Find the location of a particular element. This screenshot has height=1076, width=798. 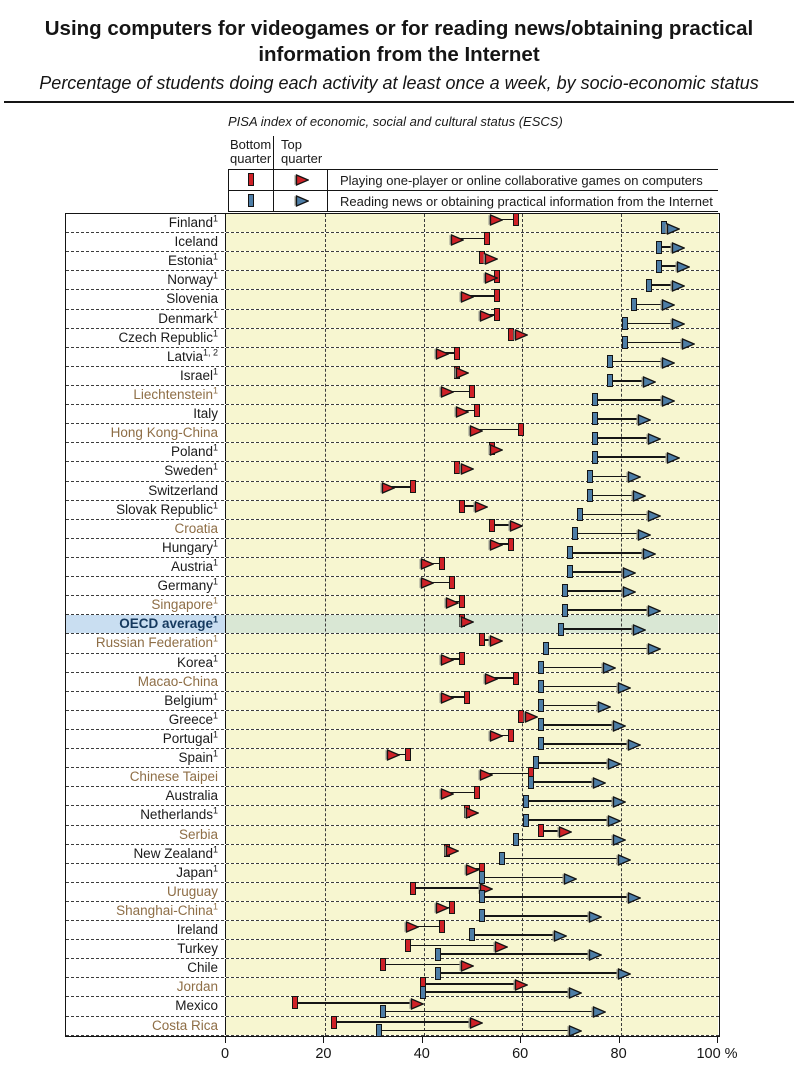

country-row: Portugal1 is located at coordinates (392, 739).